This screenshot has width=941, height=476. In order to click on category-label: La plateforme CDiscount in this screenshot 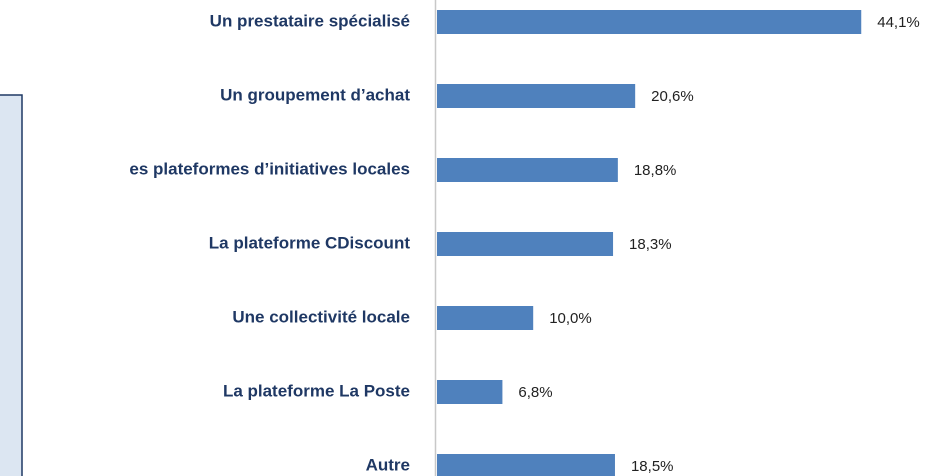, I will do `click(310, 242)`.